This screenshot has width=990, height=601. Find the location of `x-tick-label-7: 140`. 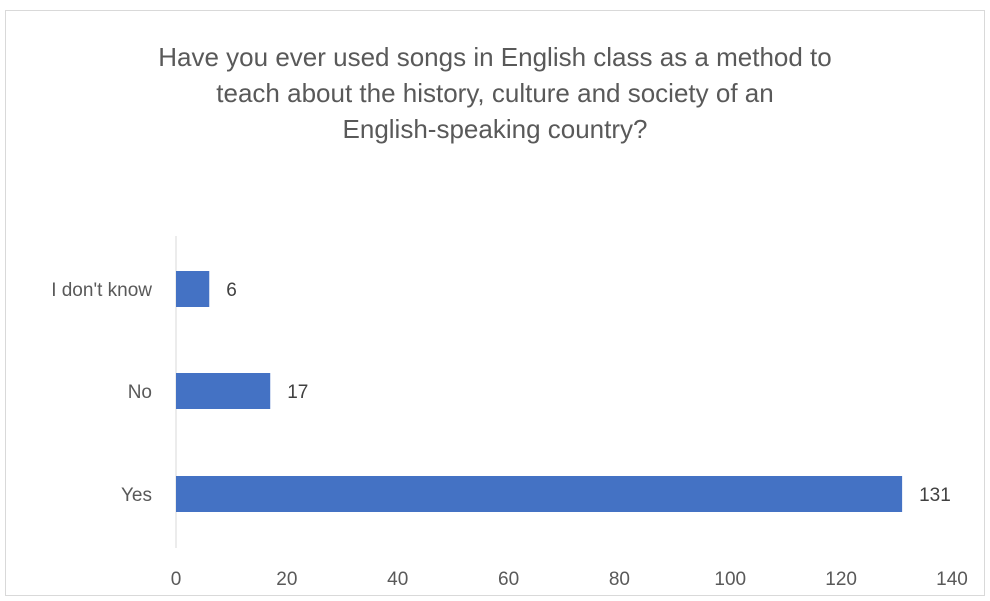

x-tick-label-7: 140 is located at coordinates (952, 579).